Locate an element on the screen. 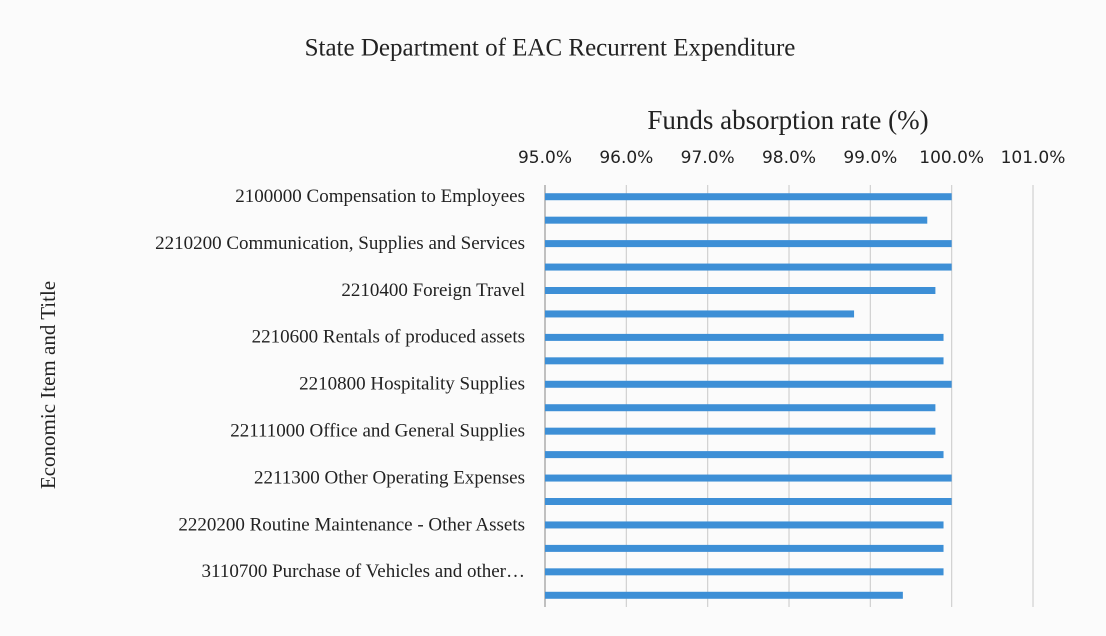  x-tick-label: 101.0% is located at coordinates (1033, 158).